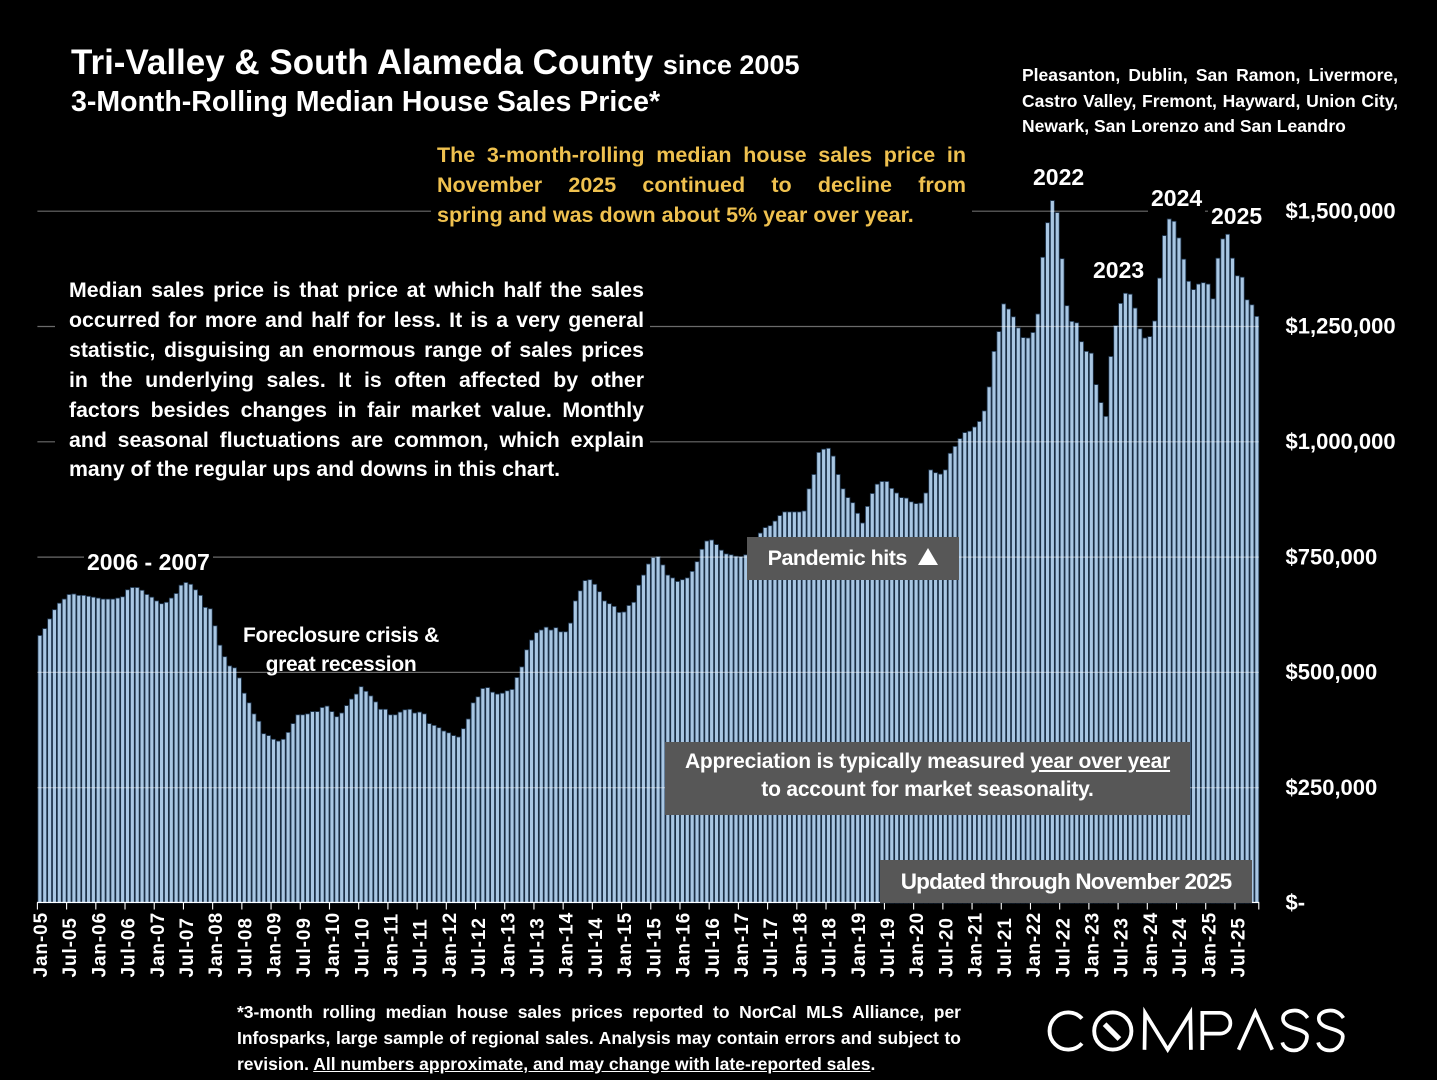  Describe the element at coordinates (450, 945) in the screenshot. I see `svg-text: Jan-12` at that location.